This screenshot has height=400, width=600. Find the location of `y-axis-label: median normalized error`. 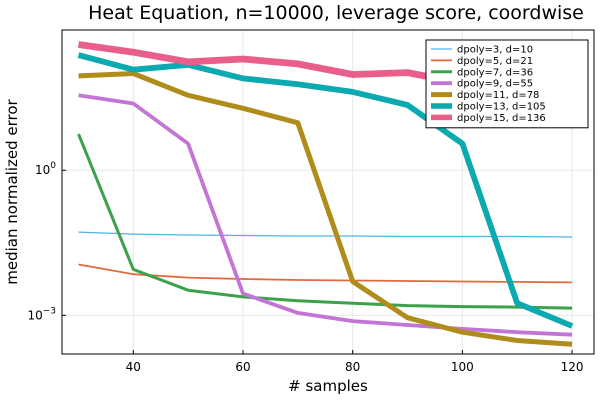

y-axis-label: median normalized error is located at coordinates (12, 191).